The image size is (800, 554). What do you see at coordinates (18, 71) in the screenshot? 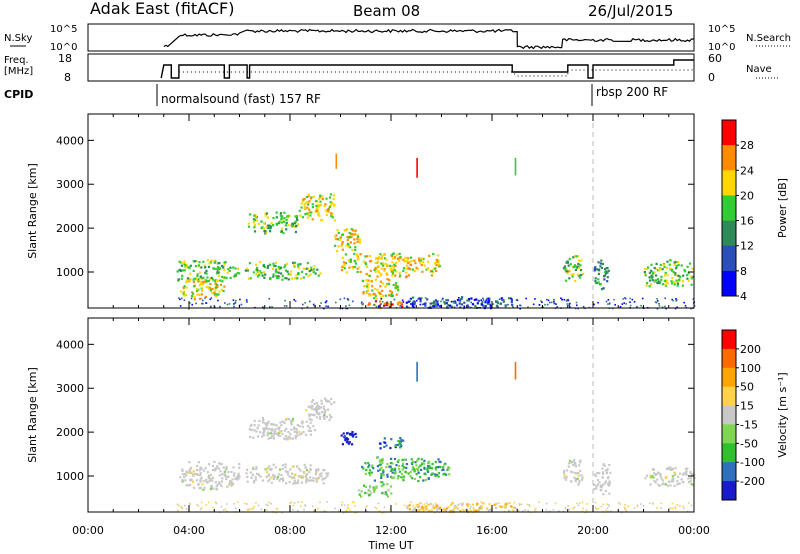
I see `freq-label-line2: [MHz]` at bounding box center [18, 71].